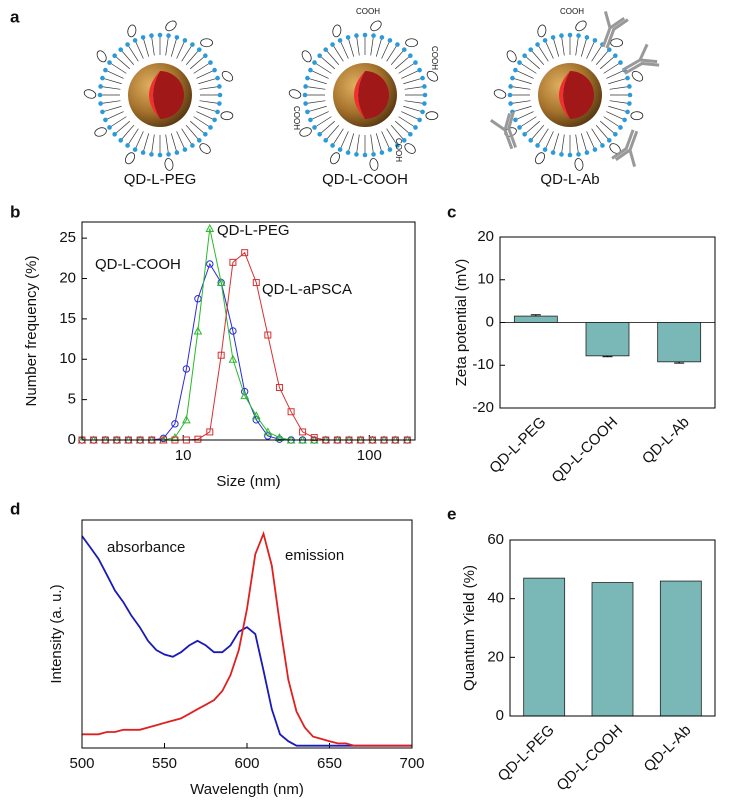 This screenshot has width=729, height=806. Describe the element at coordinates (183, 455) in the screenshot. I see `x-tick-label: 10` at that location.